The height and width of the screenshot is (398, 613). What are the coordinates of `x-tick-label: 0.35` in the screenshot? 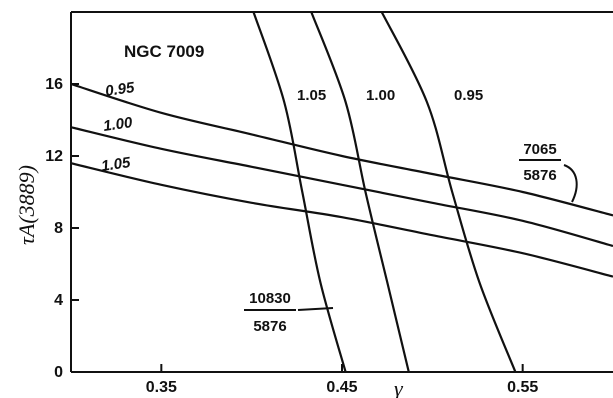 It's located at (161, 387).